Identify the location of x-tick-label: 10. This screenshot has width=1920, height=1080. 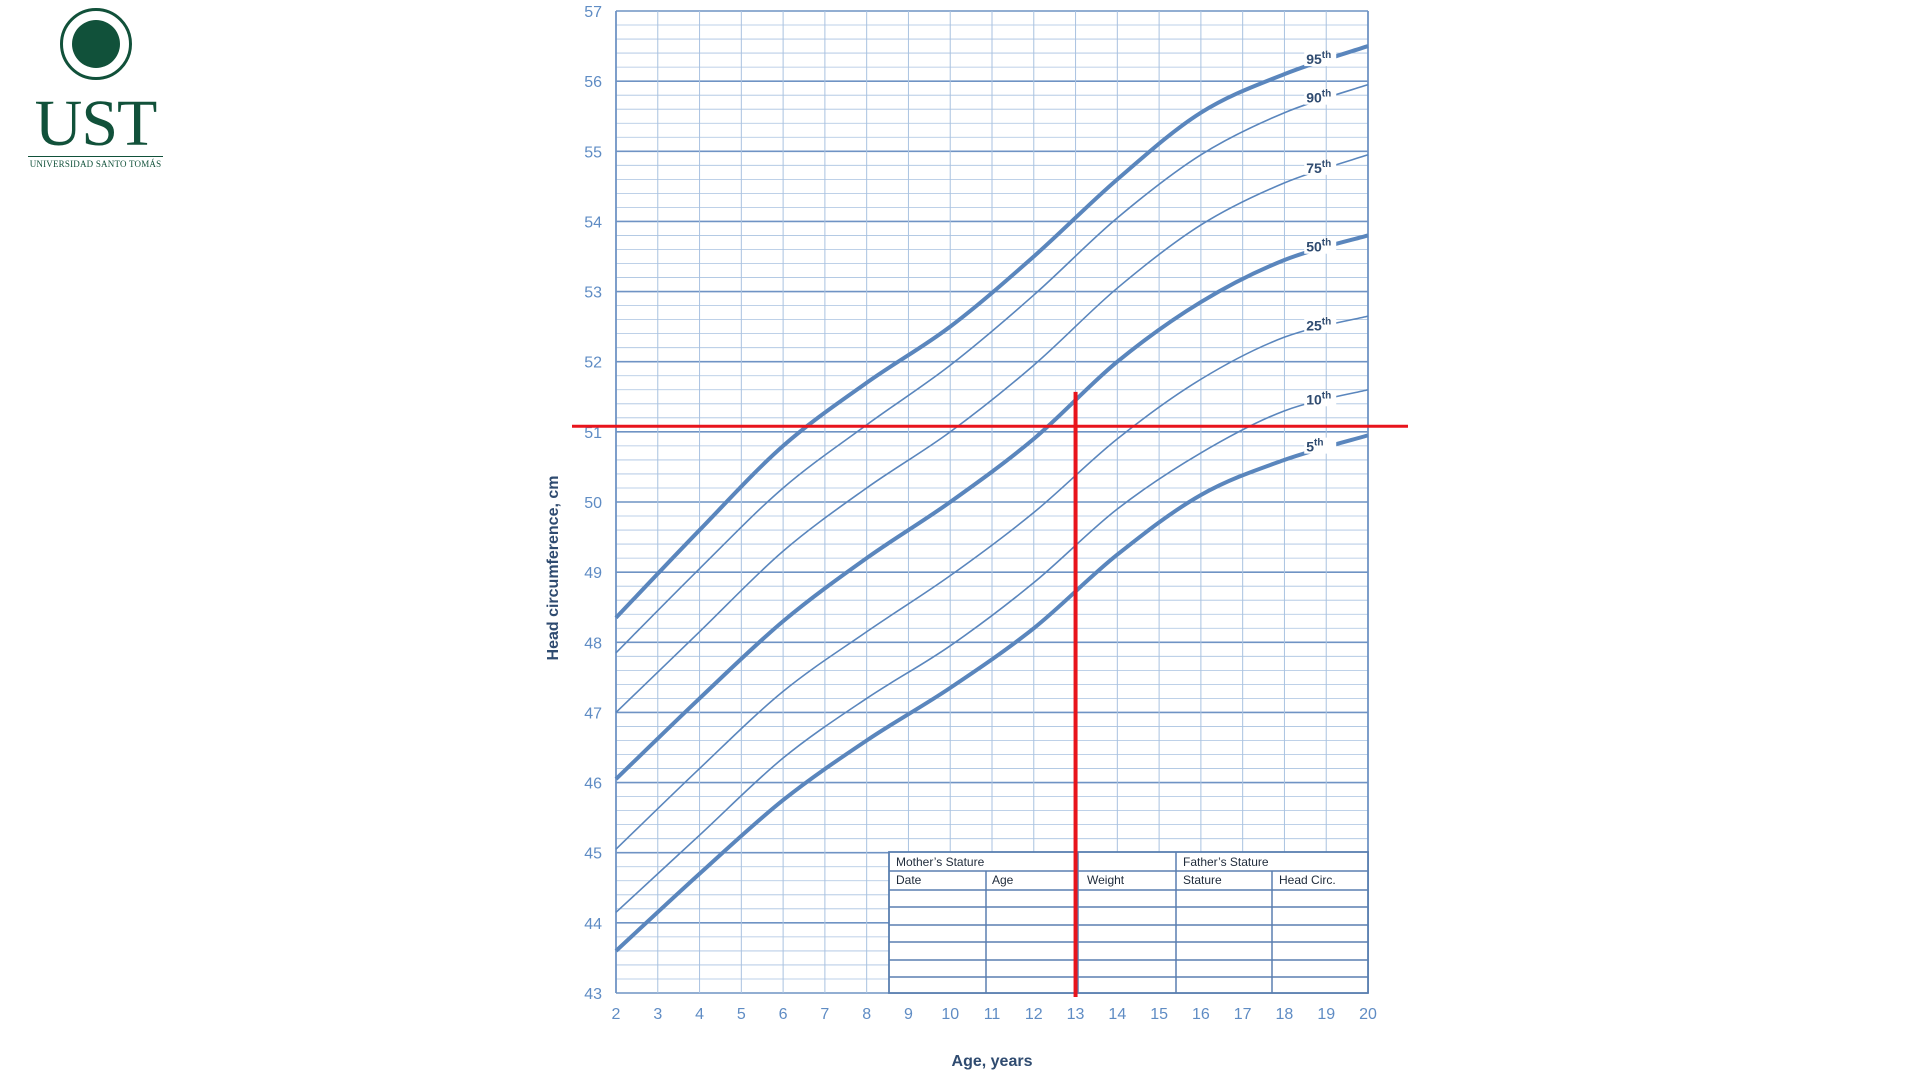
(950, 1014).